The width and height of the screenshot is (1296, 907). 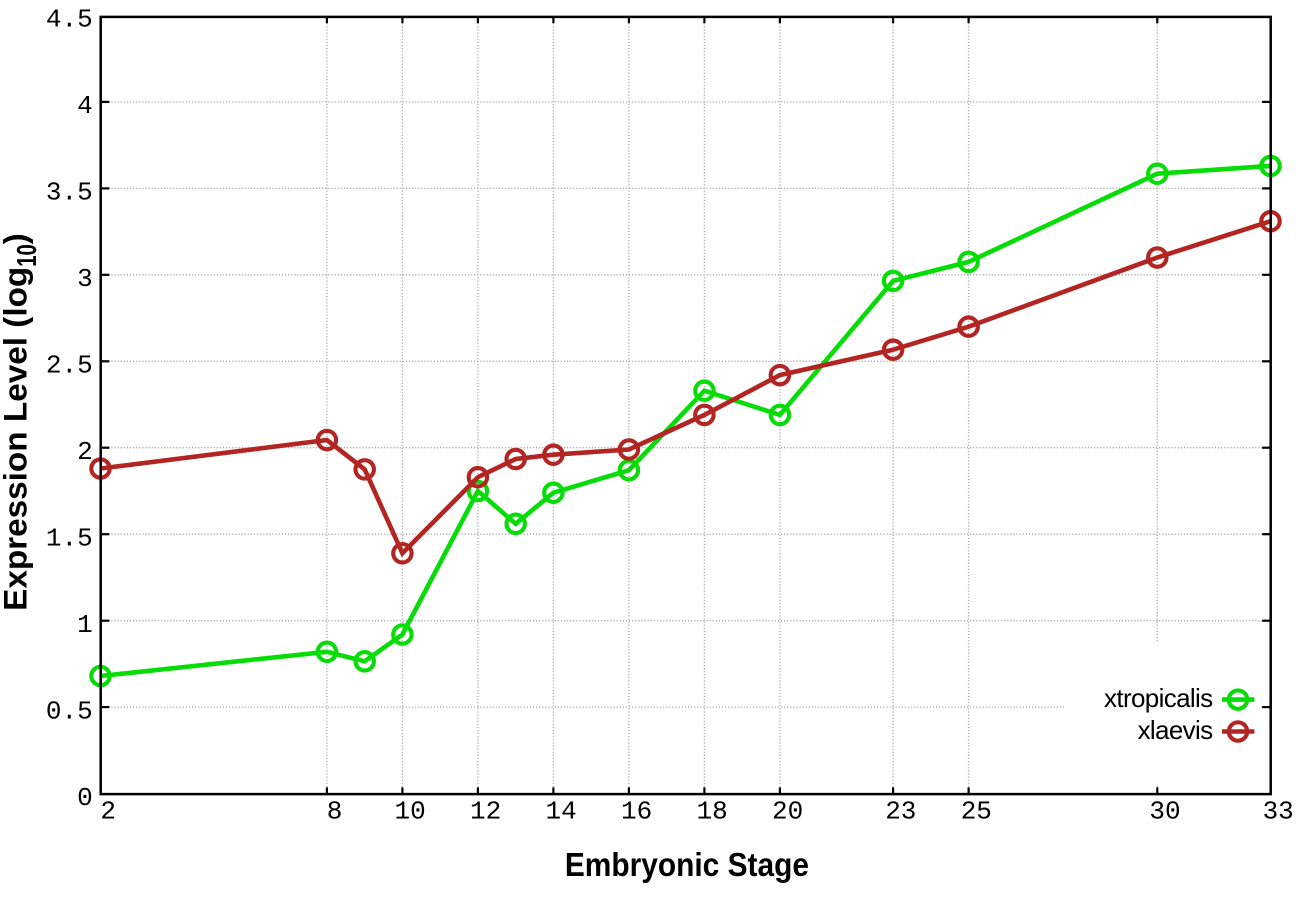 What do you see at coordinates (85, 798) in the screenshot?
I see `svg-text: 0` at bounding box center [85, 798].